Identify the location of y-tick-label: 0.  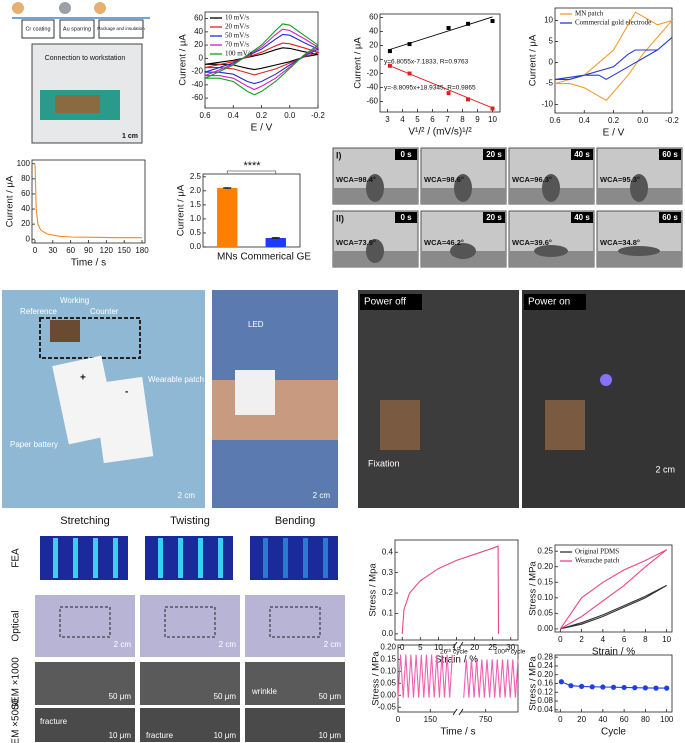
(201, 57).